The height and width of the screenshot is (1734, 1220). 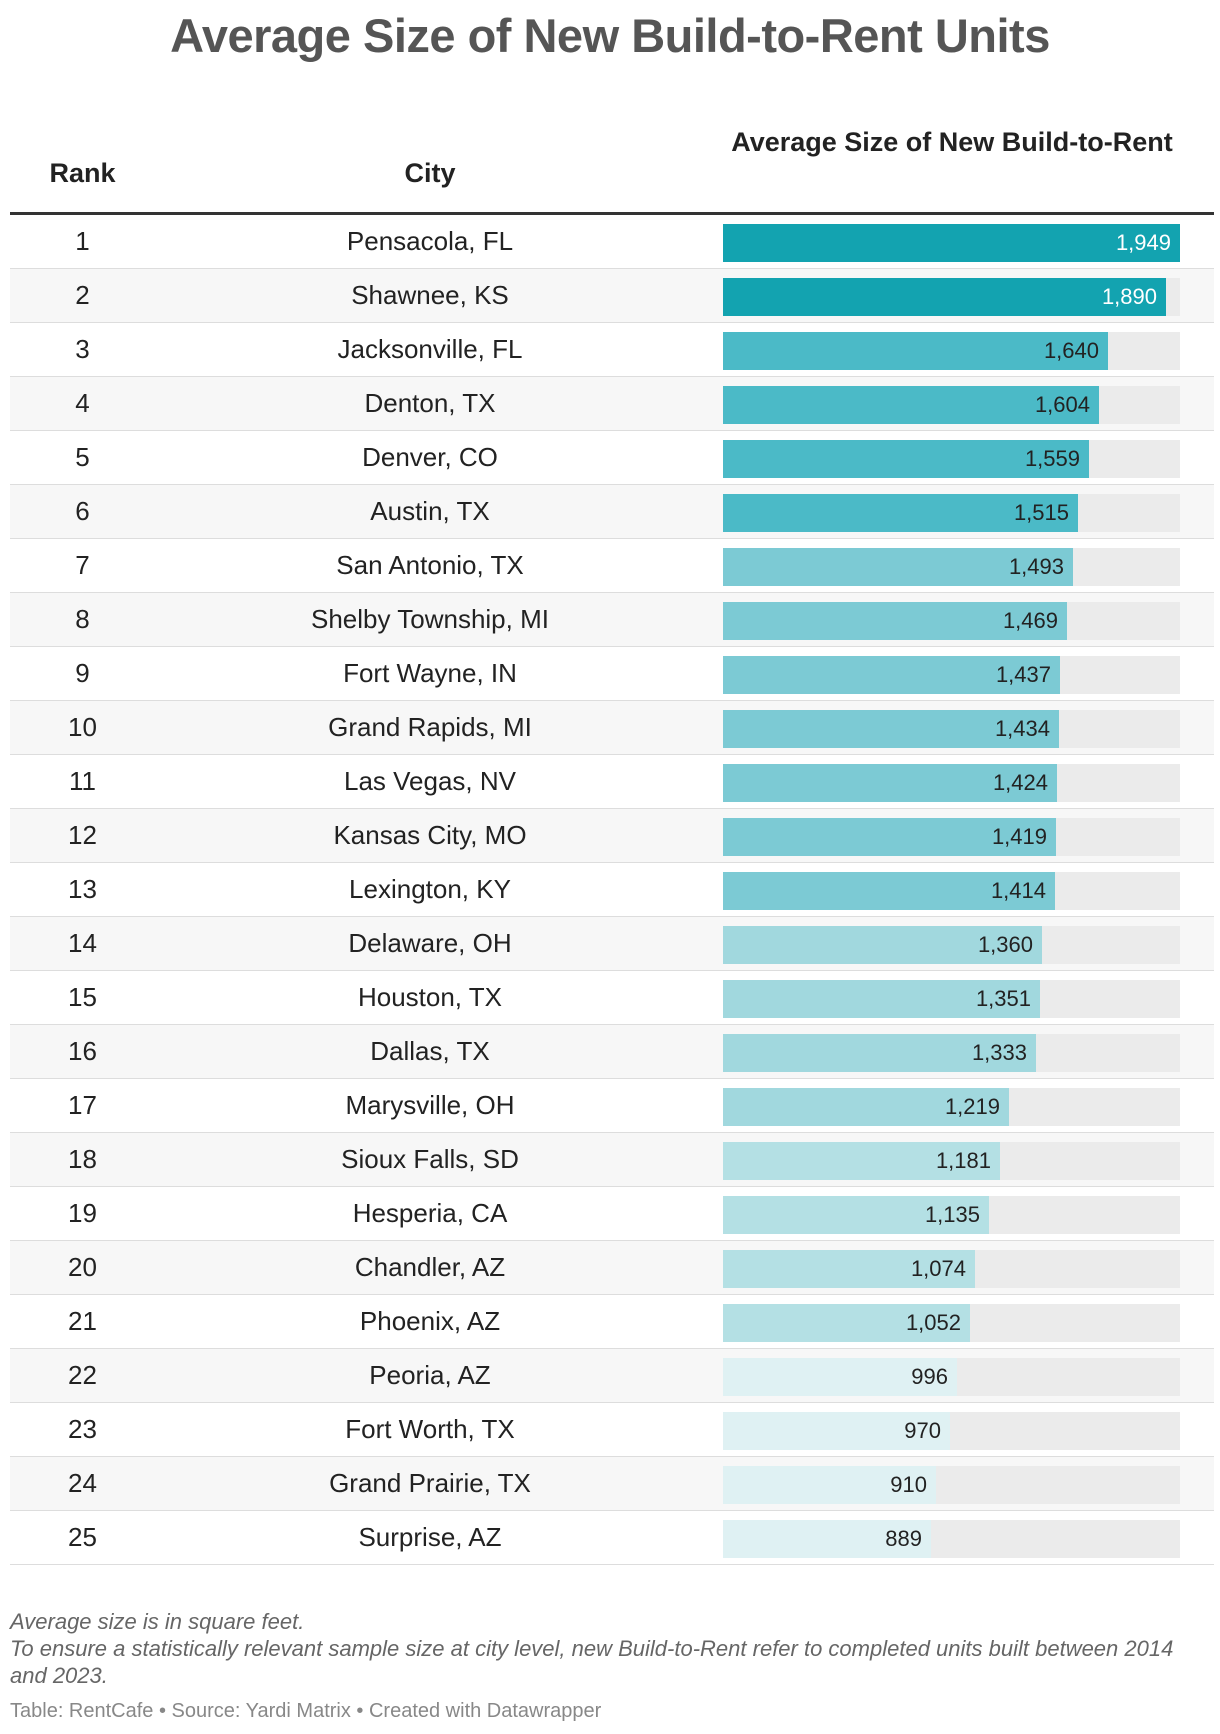 I want to click on city-cell: Las Vegas, NV, so click(x=430, y=781).